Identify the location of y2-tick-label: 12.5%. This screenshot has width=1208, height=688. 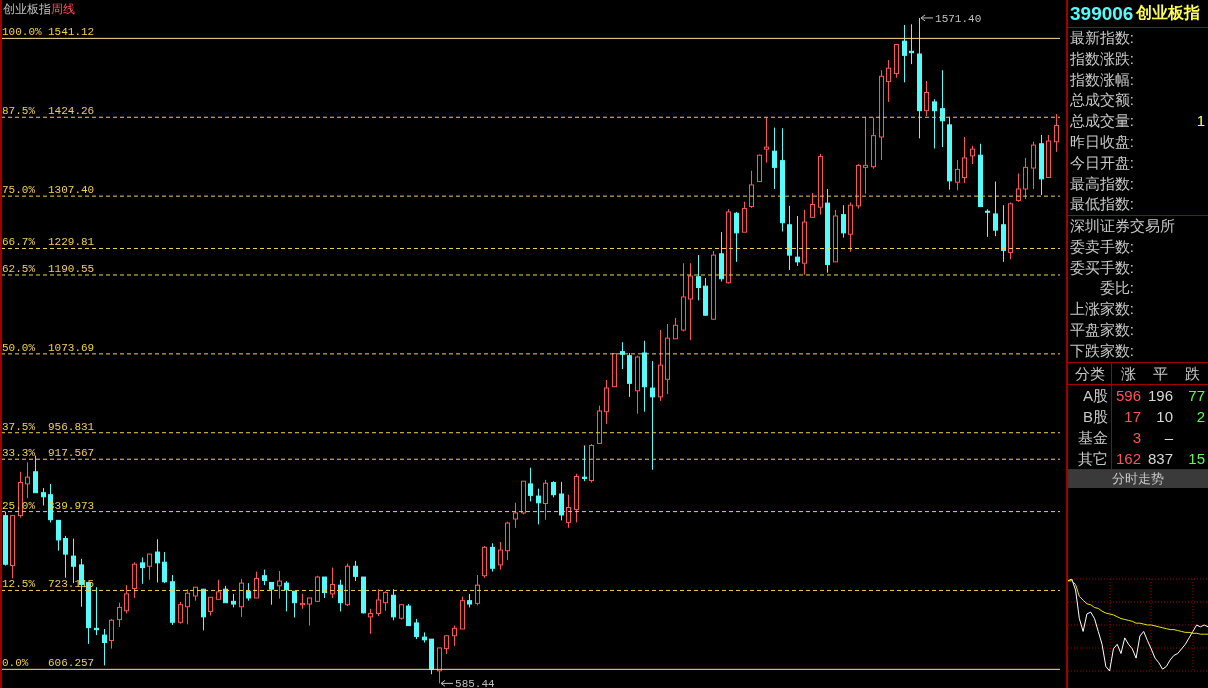
(19, 584).